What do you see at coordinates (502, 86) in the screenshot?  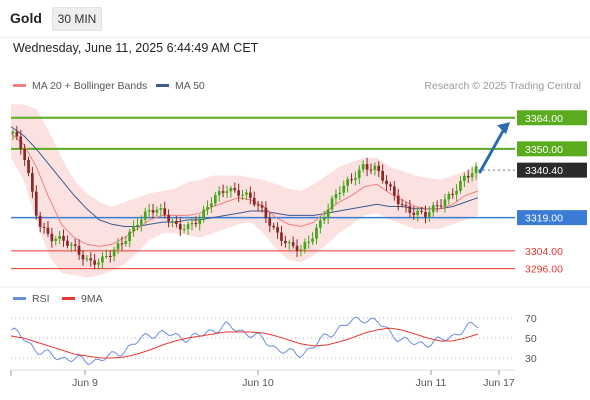 I see `credit-text: Research © 2025 Trading Central` at bounding box center [502, 86].